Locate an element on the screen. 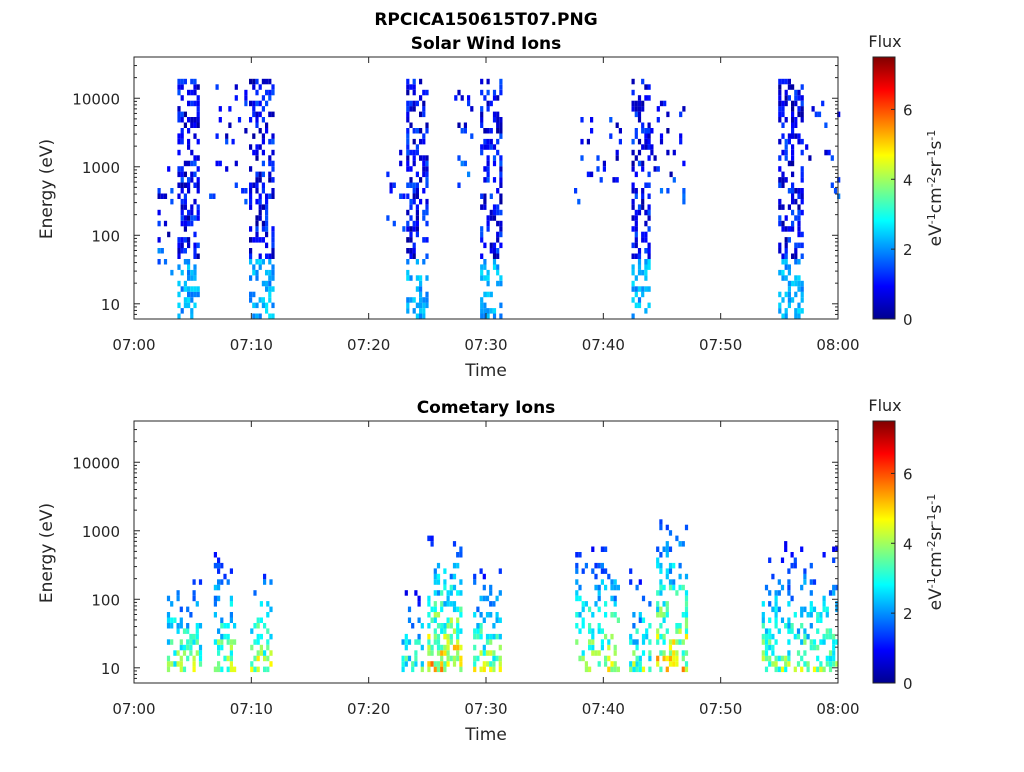 This screenshot has height=772, width=1024. colorbar-tick-label: 6 is located at coordinates (908, 474).